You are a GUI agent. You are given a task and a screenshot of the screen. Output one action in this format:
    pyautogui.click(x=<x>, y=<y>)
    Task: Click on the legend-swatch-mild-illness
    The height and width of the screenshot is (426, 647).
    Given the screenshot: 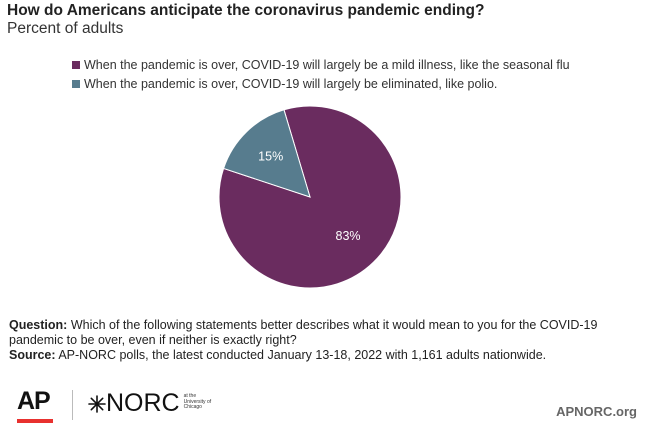 What is the action you would take?
    pyautogui.click(x=76, y=64)
    